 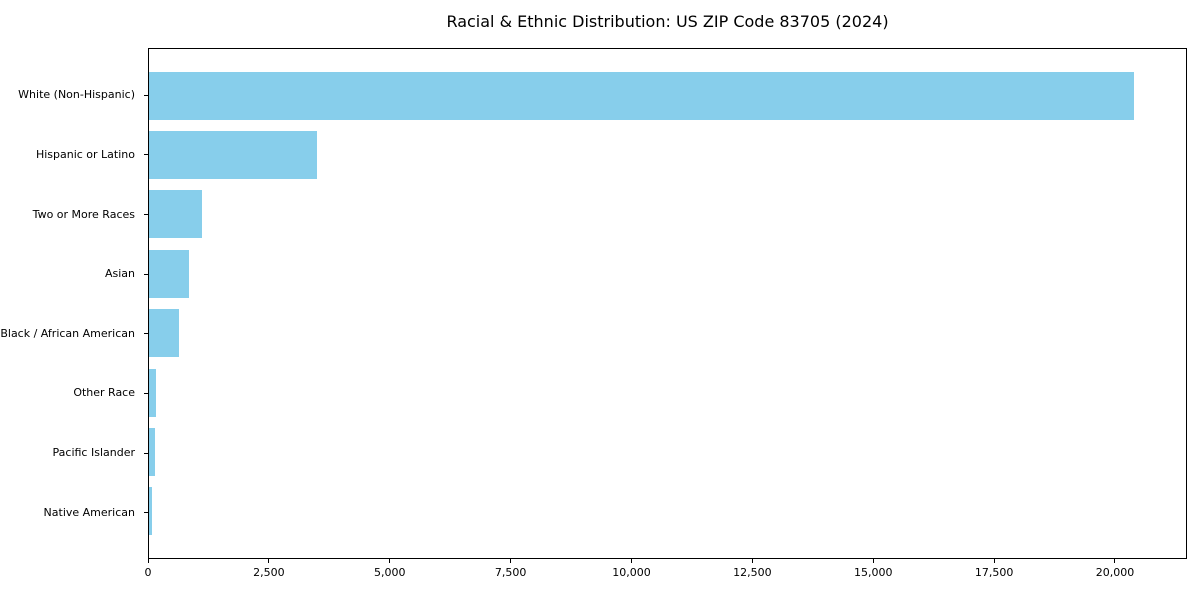 I want to click on y-label-row: Two or More Races, so click(x=74, y=214).